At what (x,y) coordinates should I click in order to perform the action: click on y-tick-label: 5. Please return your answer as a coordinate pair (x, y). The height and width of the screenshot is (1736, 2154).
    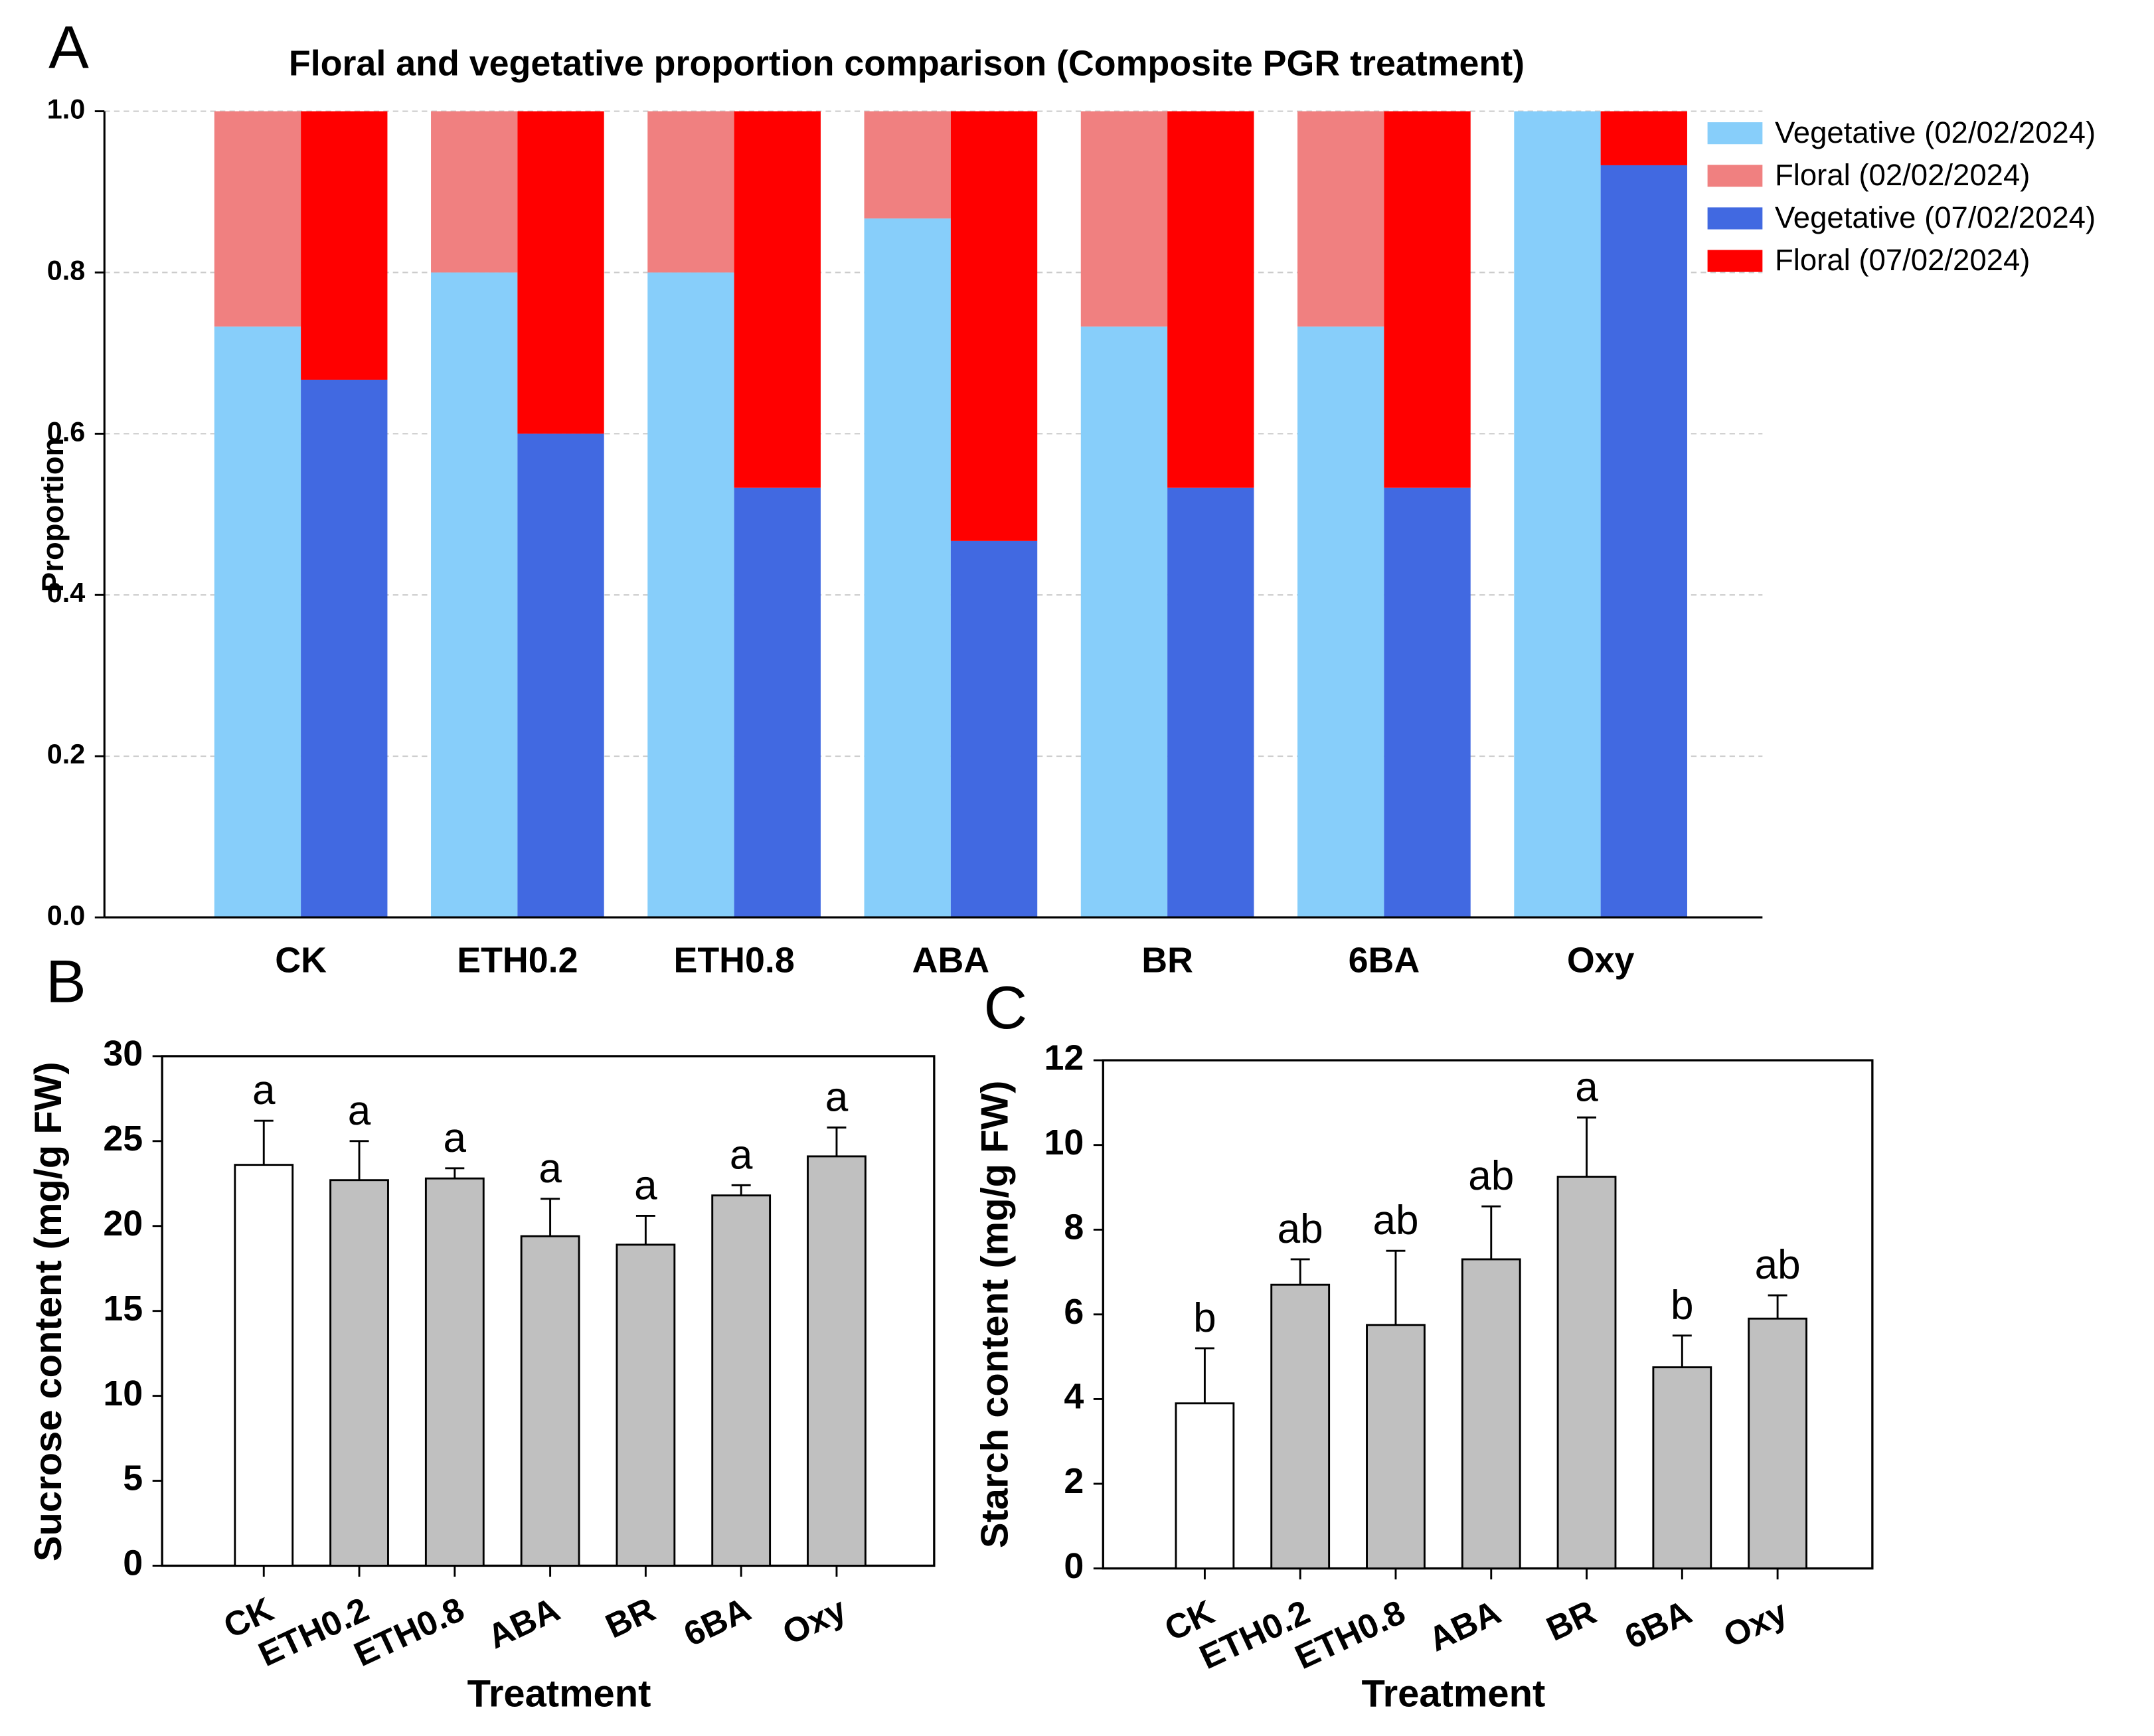
    Looking at the image, I should click on (133, 1479).